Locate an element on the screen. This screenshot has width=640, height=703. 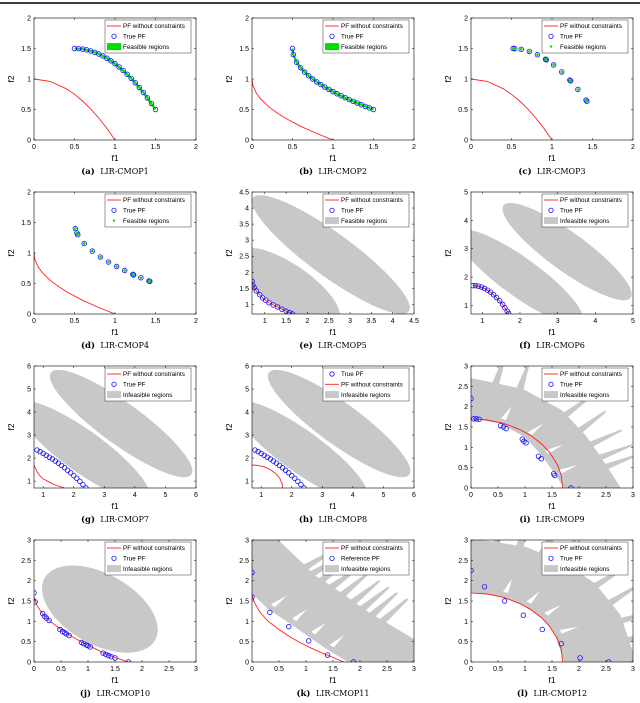
legend-label: Infeasible regions is located at coordinates (147, 395).